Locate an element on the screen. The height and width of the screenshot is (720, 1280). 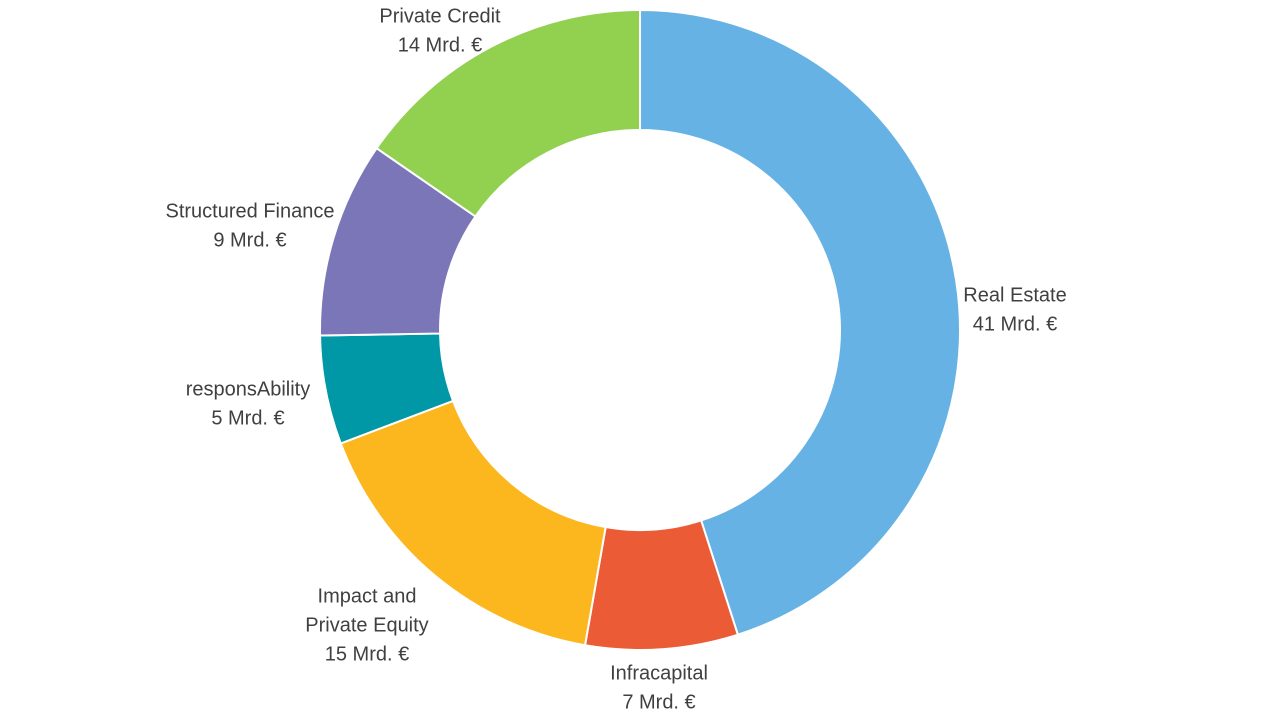
data-label-real-estate: Real Estate 41 Mrd. € is located at coordinates (1014, 309).